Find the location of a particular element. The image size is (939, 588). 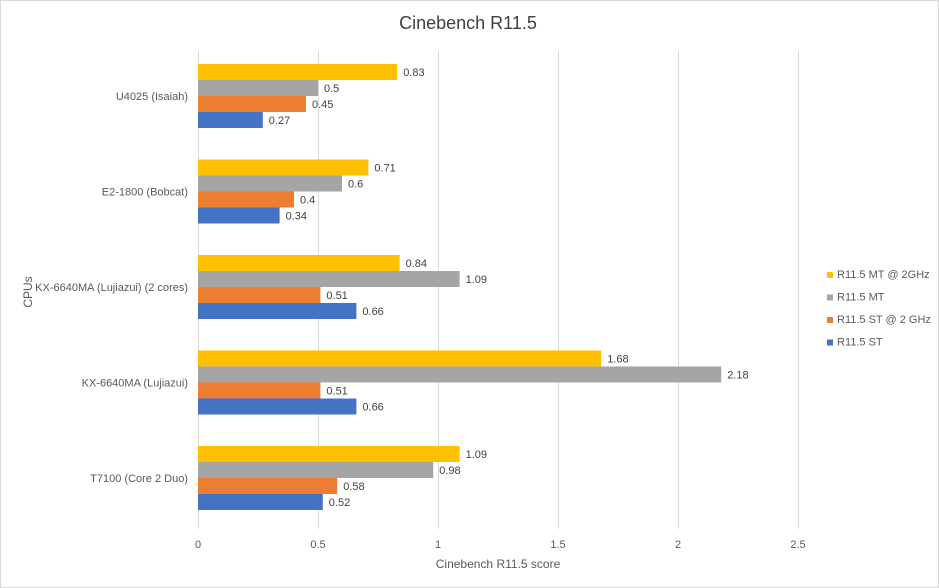

y-axis-title: CPUs is located at coordinates (28, 291).